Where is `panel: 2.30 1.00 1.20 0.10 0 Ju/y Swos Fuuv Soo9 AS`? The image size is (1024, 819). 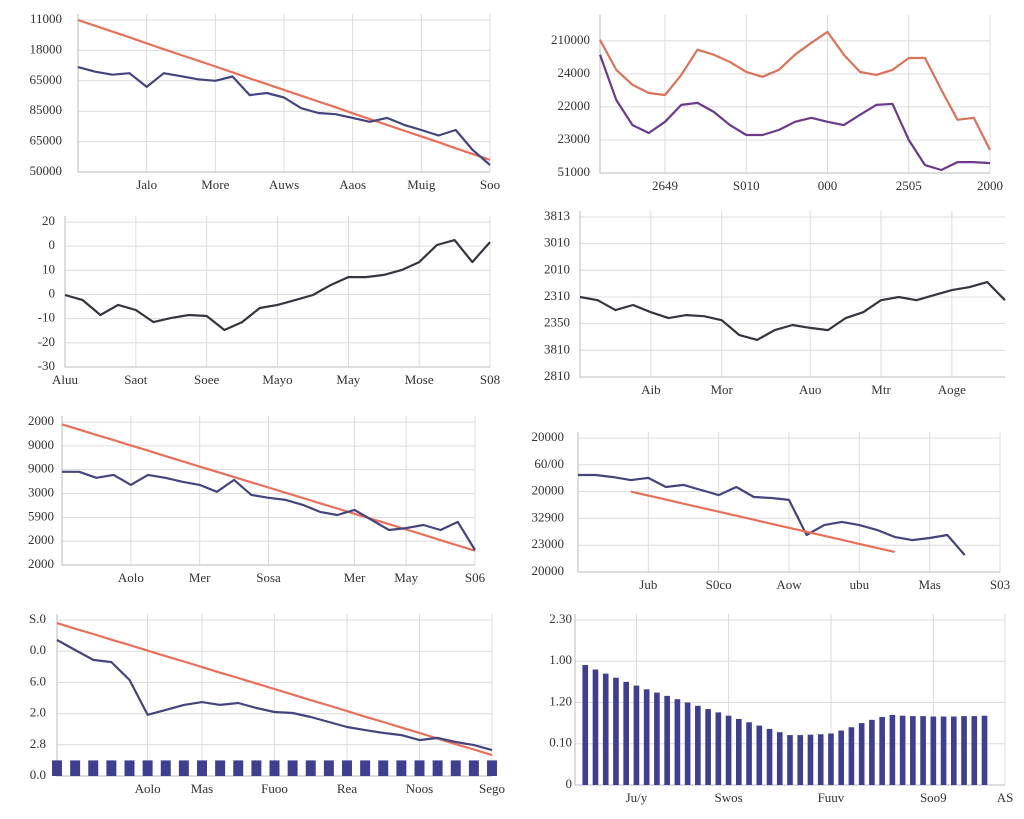 panel: 2.30 1.00 1.20 0.10 0 Ju/y Swos Fuuv Soo9 AS is located at coordinates (781, 708).